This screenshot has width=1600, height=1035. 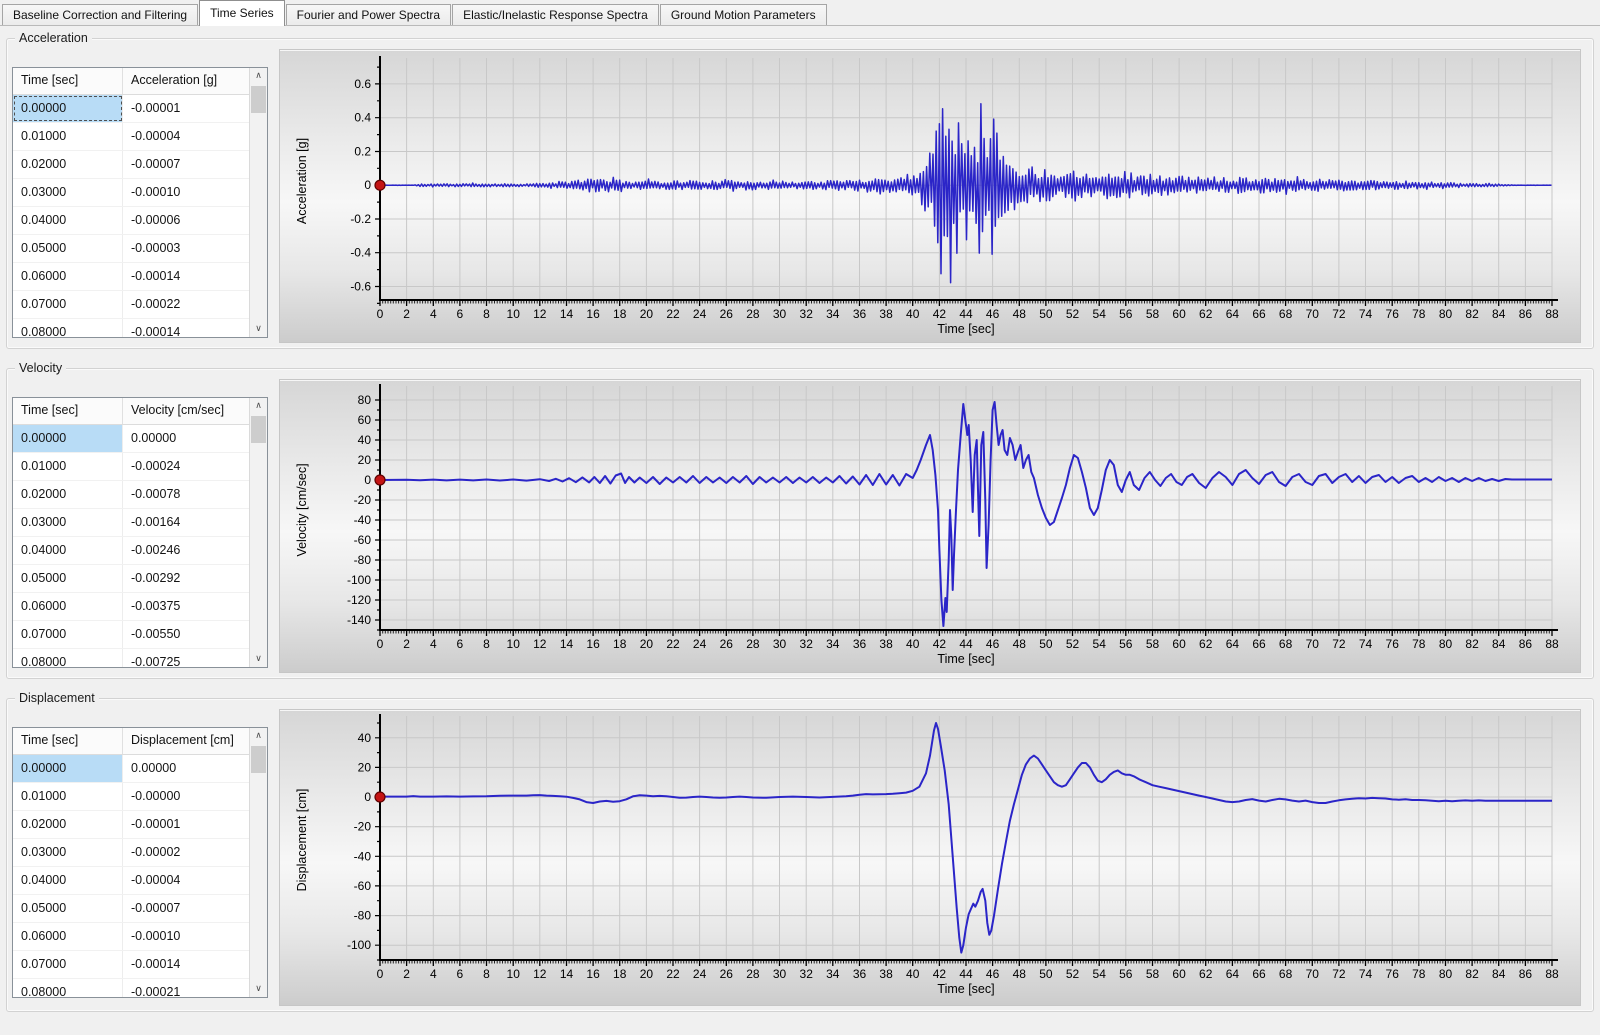 What do you see at coordinates (380, 974) in the screenshot?
I see `svg-text: 0` at bounding box center [380, 974].